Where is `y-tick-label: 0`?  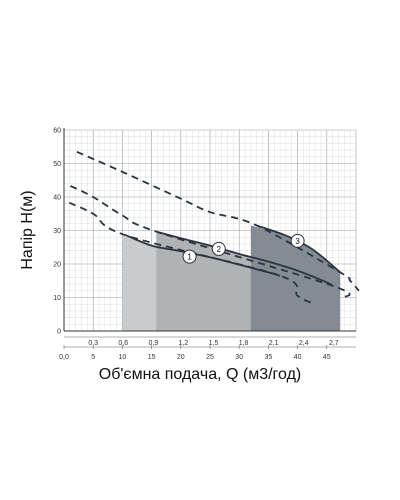 y-tick-label: 0 is located at coordinates (59, 332).